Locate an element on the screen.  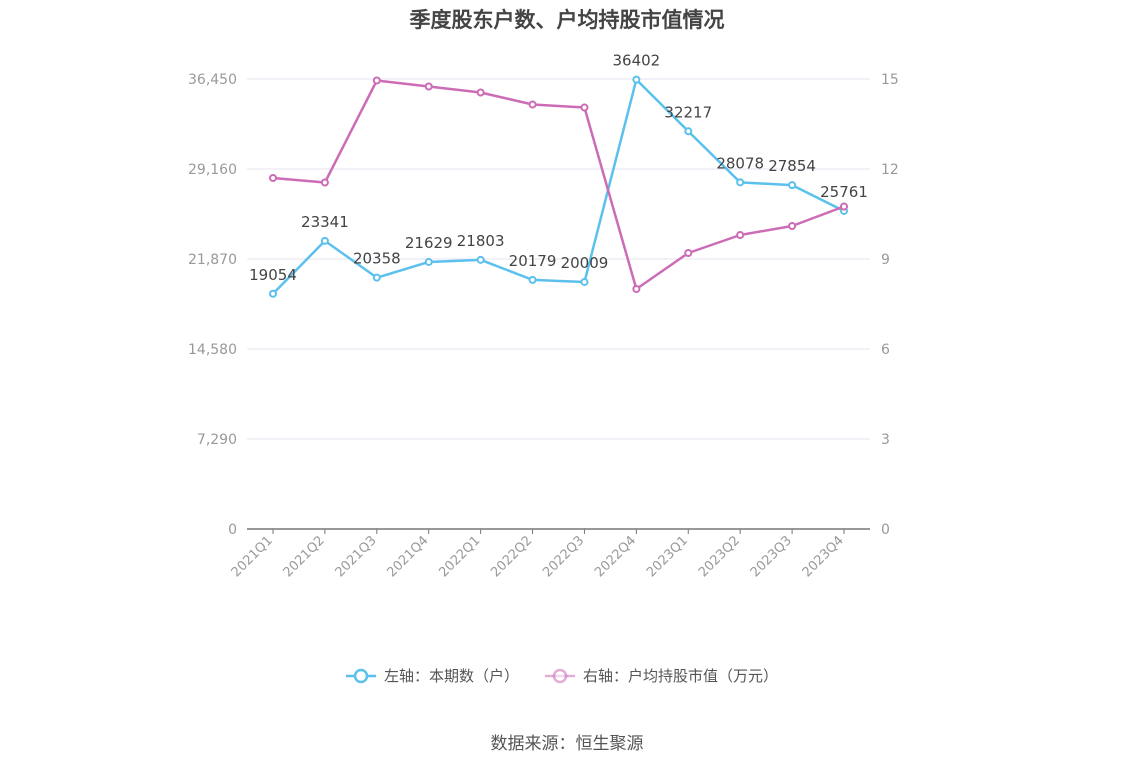
y-left-tick-label: 7,290 is located at coordinates (217, 440).